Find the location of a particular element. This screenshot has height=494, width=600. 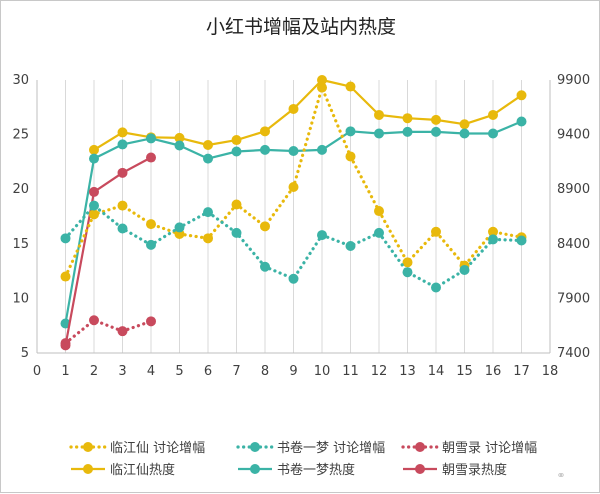

y-tick-label-right: 9900 is located at coordinates (573, 80).